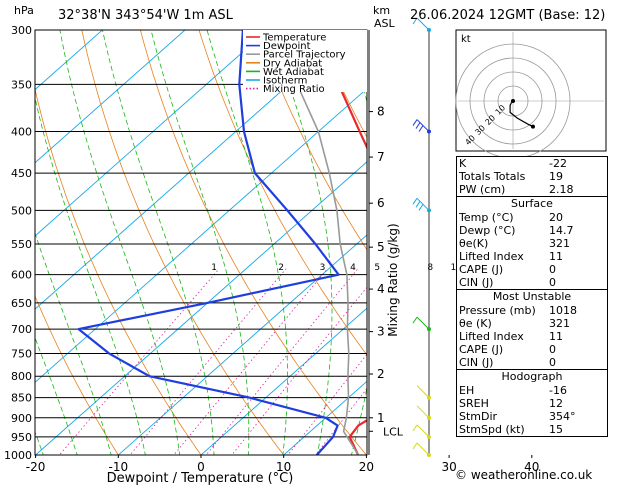 This screenshot has width=629, height=486. What do you see at coordinates (24, 10) in the screenshot?
I see `pressure-unit: hPa` at bounding box center [24, 10].